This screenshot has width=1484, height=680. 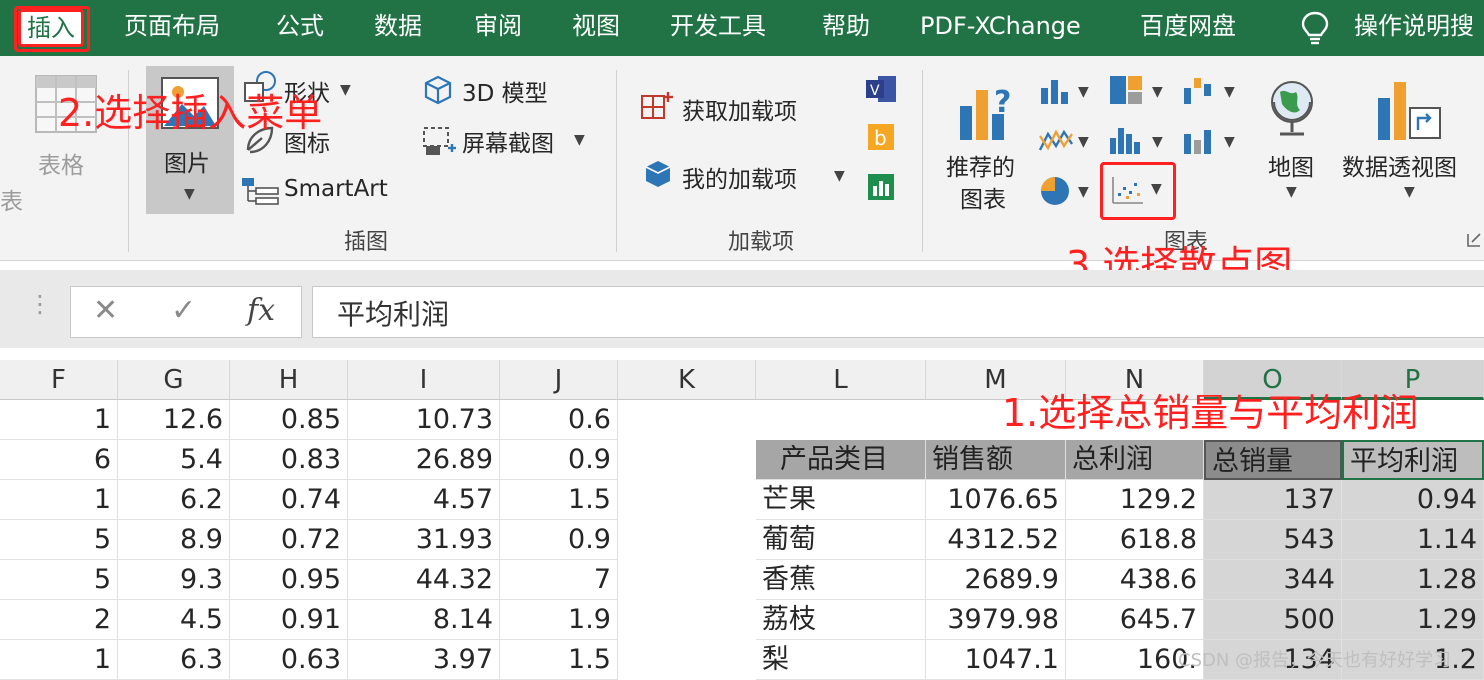 I want to click on cancel-button: ✕, so click(x=106, y=310).